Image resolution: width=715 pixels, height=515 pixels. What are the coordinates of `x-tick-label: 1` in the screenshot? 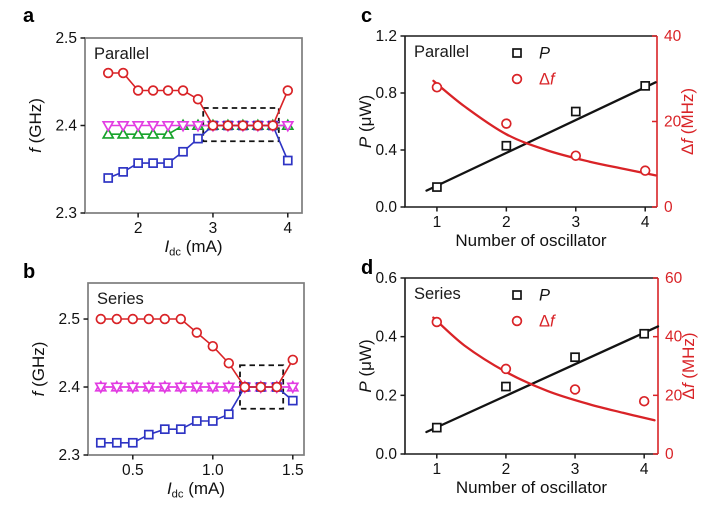 It's located at (437, 222).